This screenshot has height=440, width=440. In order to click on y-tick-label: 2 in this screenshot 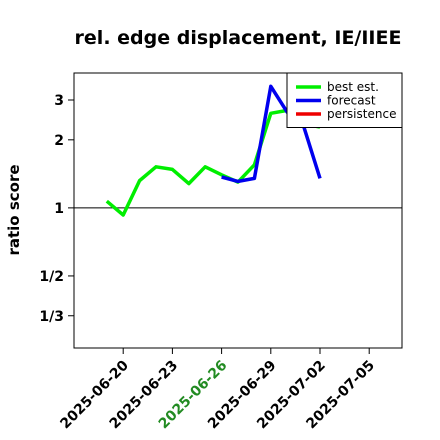, I will do `click(59, 141)`.